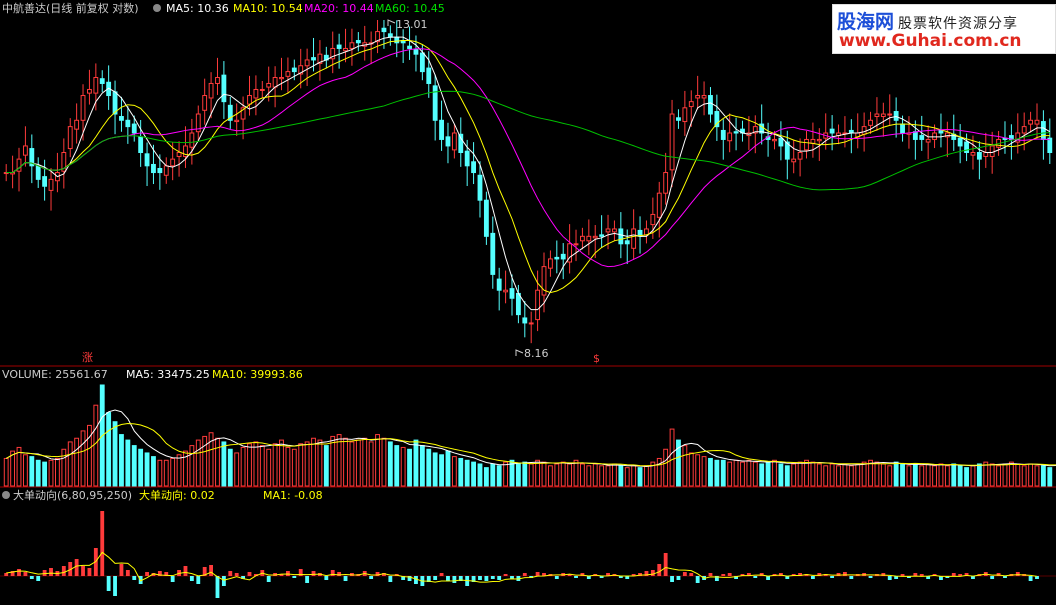  I want to click on watermark-tagline: 股票软件资源分享, so click(958, 24).